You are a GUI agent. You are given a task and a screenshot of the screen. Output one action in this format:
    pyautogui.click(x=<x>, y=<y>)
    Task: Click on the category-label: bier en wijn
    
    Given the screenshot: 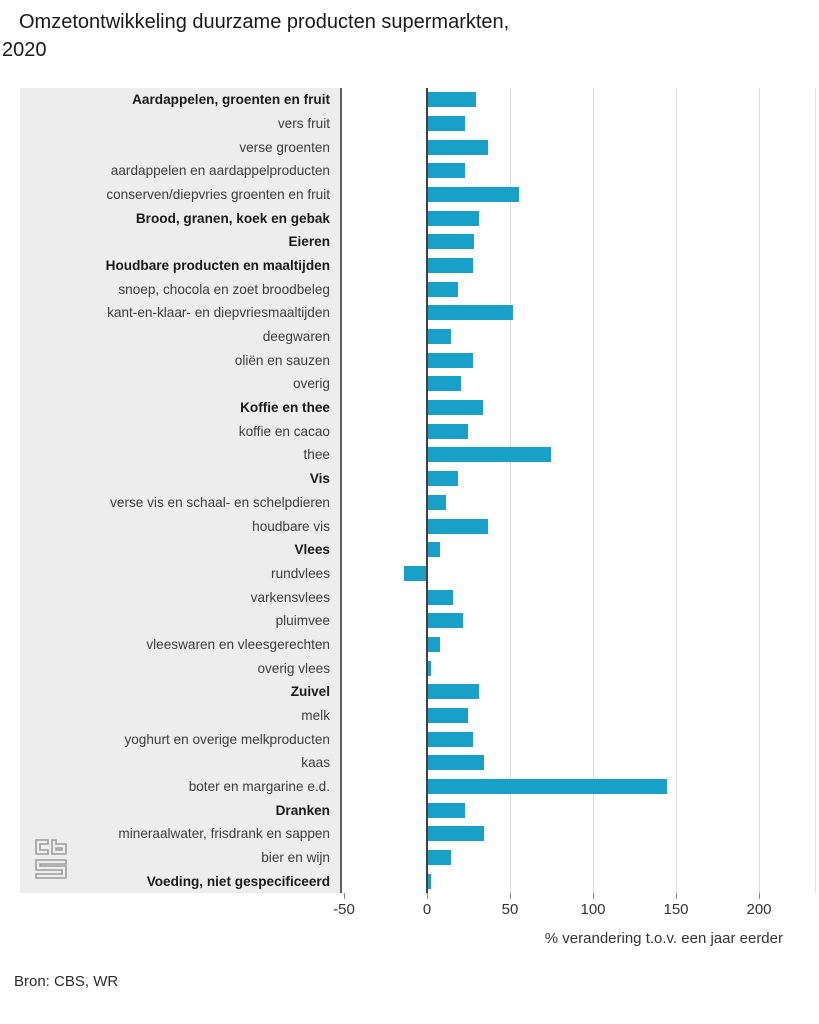 What is the action you would take?
    pyautogui.click(x=295, y=857)
    